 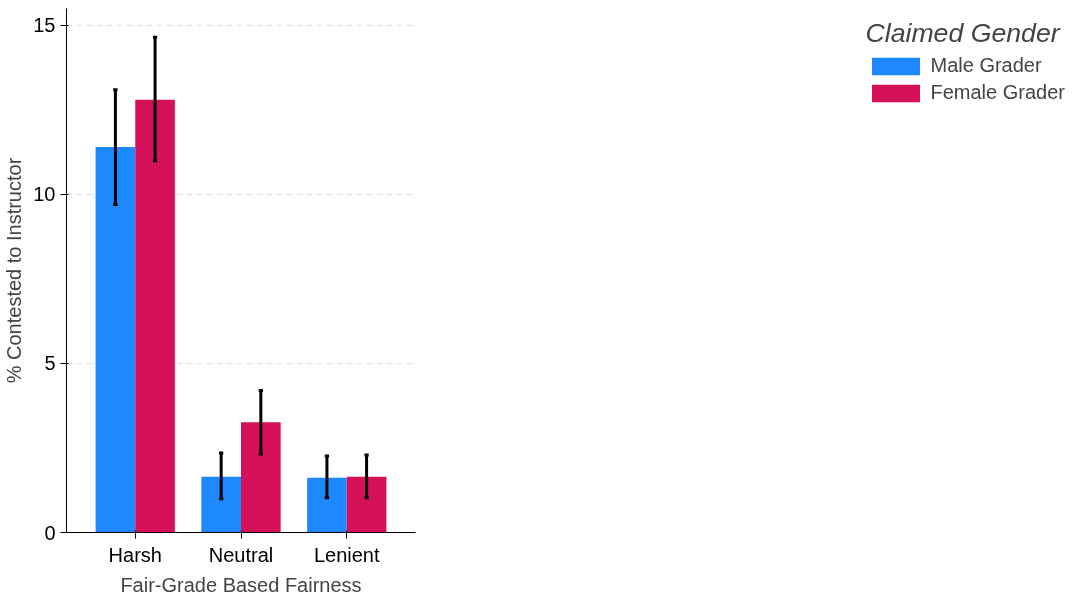 I want to click on y-tick-label: 15, so click(x=44, y=25).